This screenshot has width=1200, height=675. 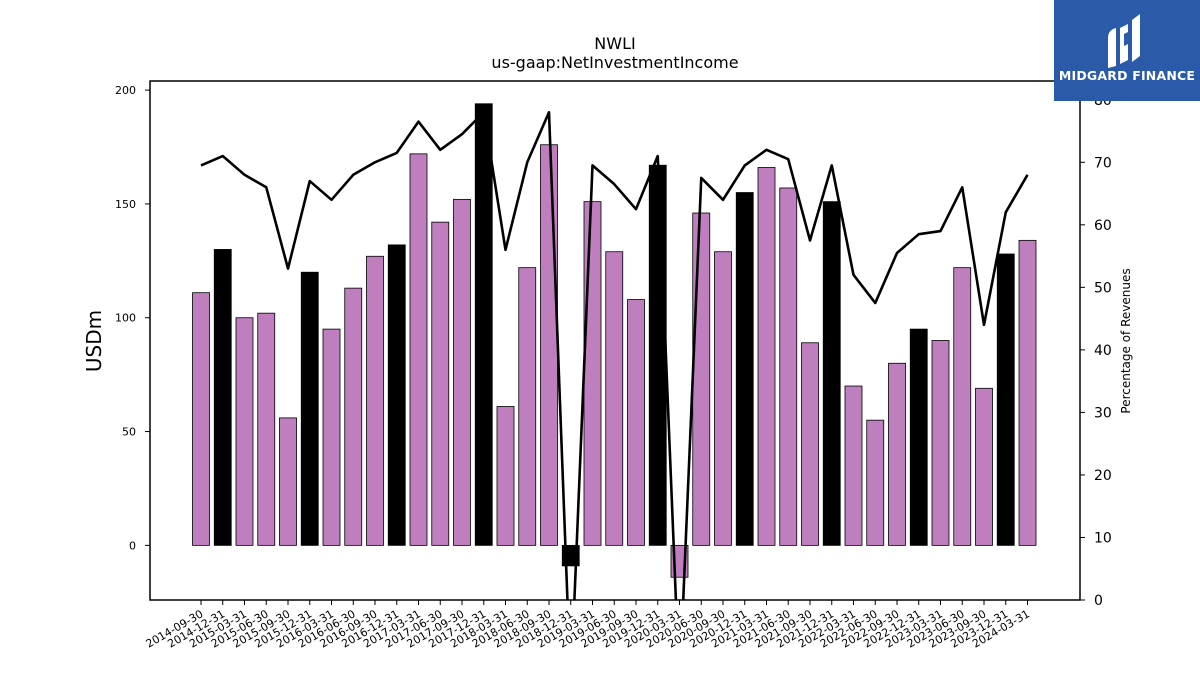 I want to click on y2-tick-label: 40, so click(x=1103, y=351).